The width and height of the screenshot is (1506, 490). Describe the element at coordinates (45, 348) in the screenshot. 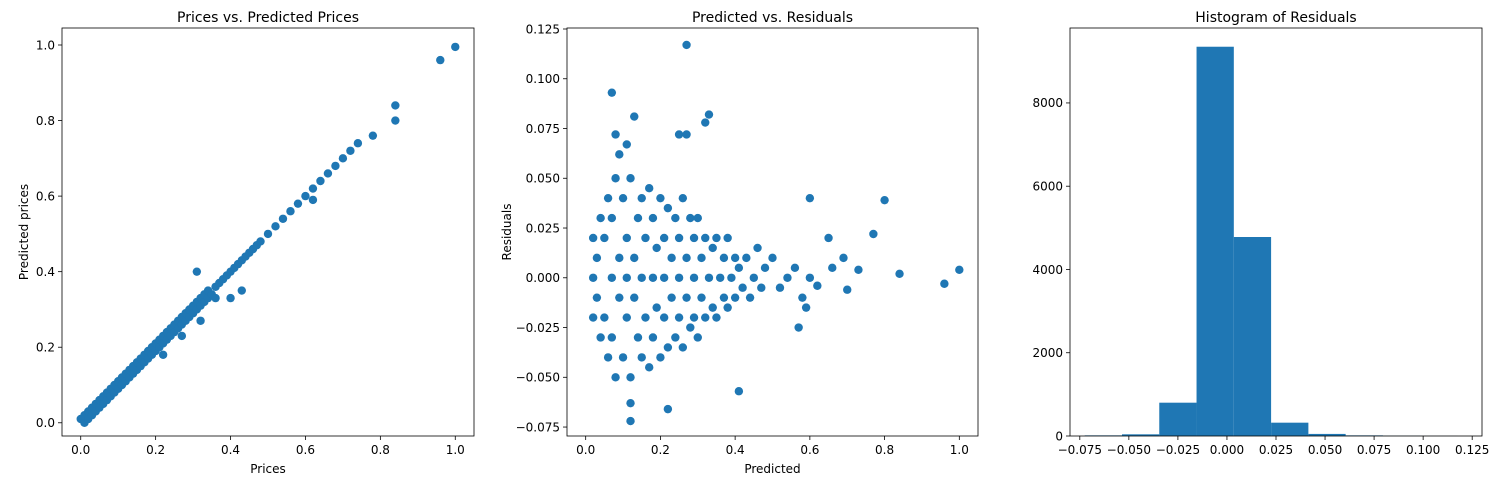

I see `y-tick-label: 0.2` at that location.